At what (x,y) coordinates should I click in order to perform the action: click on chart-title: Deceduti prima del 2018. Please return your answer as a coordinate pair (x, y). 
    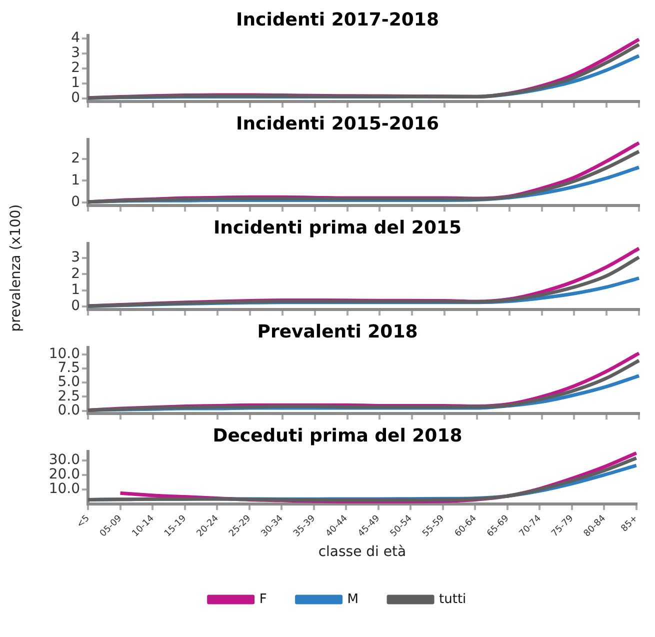
    Looking at the image, I should click on (337, 435).